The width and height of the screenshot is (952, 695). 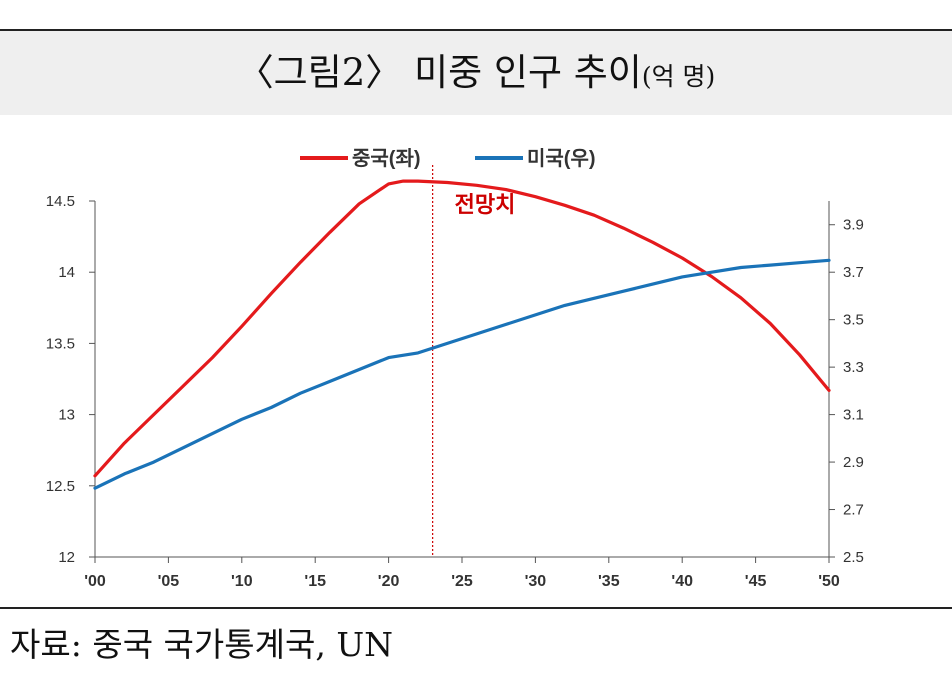 What do you see at coordinates (202, 644) in the screenshot?
I see `source-note: 자료: 중국 국가통계국, UN` at bounding box center [202, 644].